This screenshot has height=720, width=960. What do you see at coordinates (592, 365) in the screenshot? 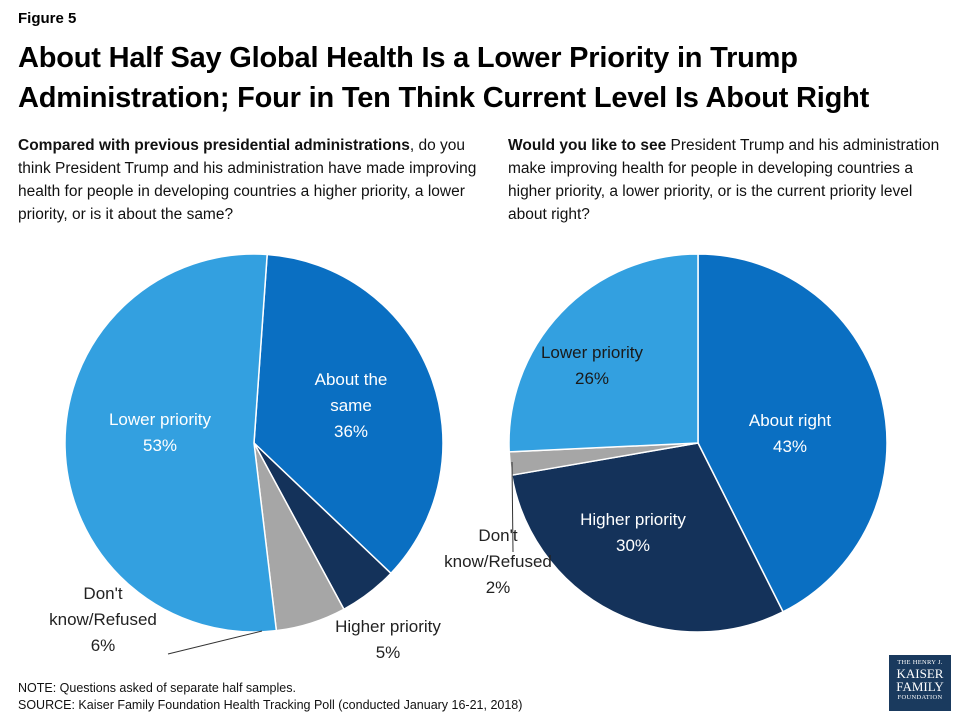
I see `pie-2-label-lower-priority: Lower priority 26%` at bounding box center [592, 365].